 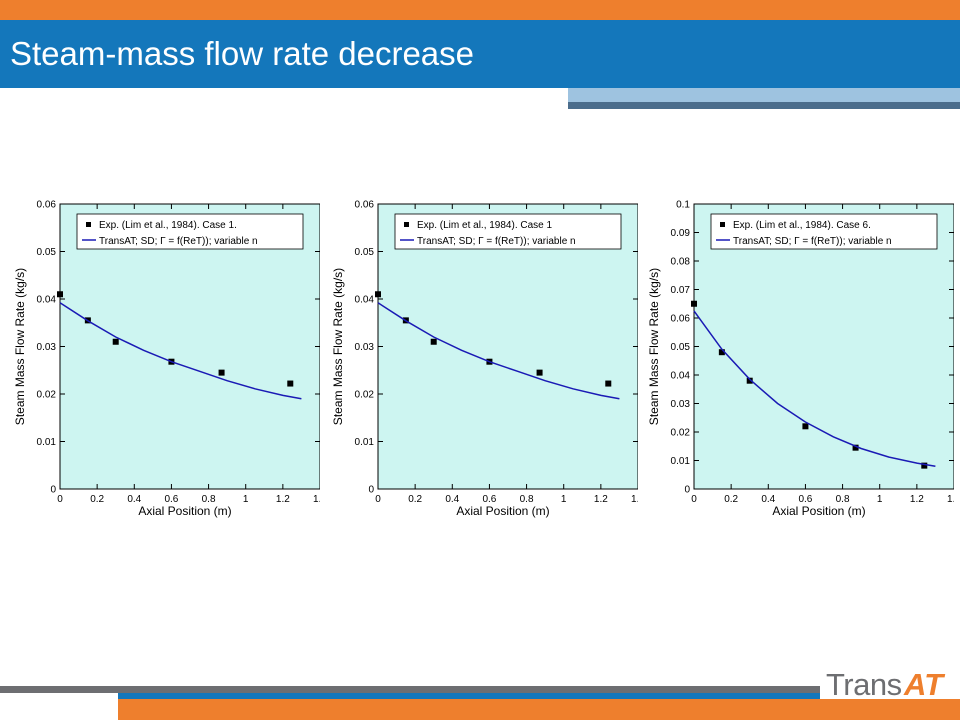 I want to click on logo-text-at: AT, so click(x=924, y=684).